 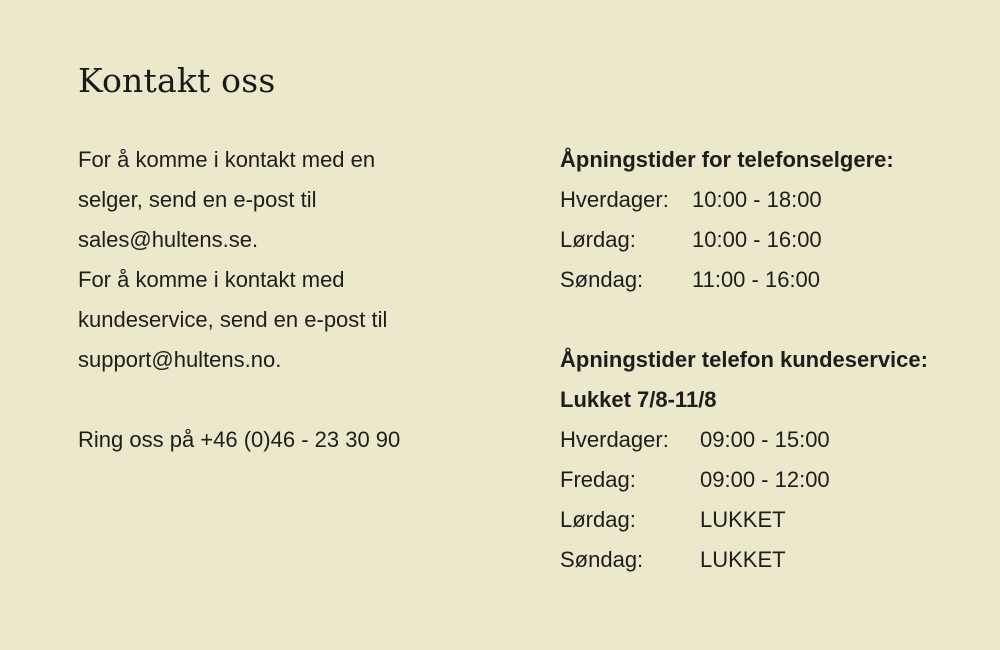 I want to click on hours-row-sunday: Søndag: LUKKET, so click(x=775, y=560).